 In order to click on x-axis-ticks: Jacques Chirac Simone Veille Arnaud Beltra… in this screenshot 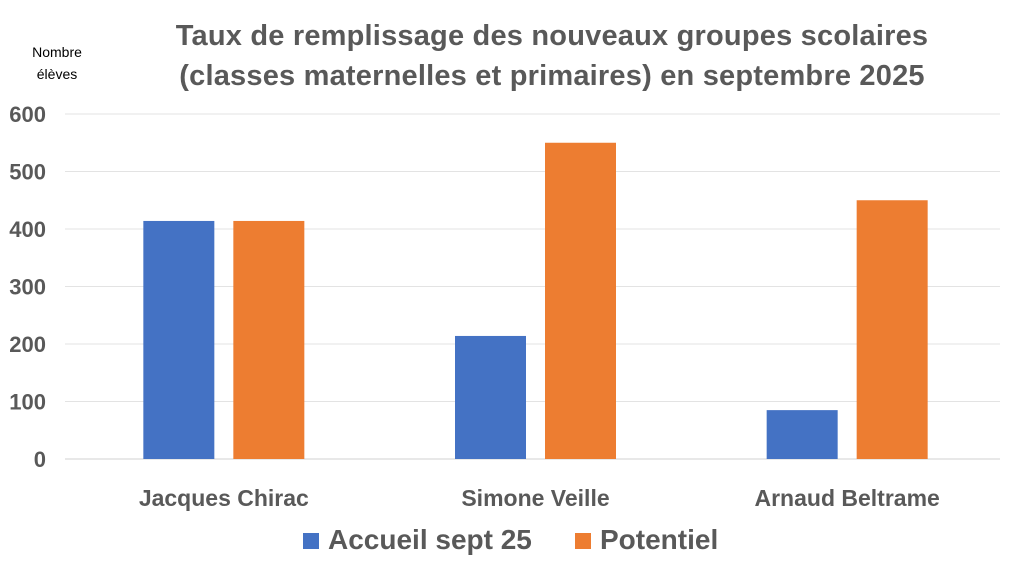, I will do `click(539, 498)`.